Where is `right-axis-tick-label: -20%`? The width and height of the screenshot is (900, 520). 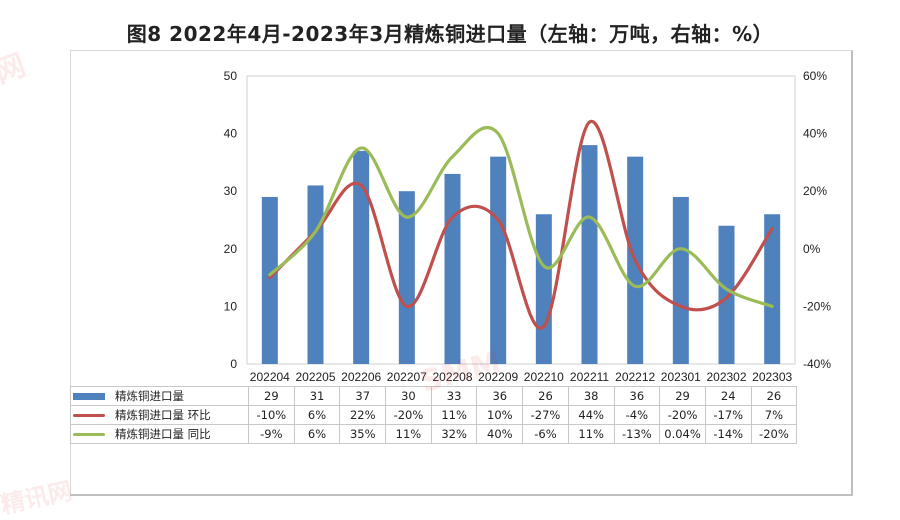 right-axis-tick-label: -20% is located at coordinates (817, 306).